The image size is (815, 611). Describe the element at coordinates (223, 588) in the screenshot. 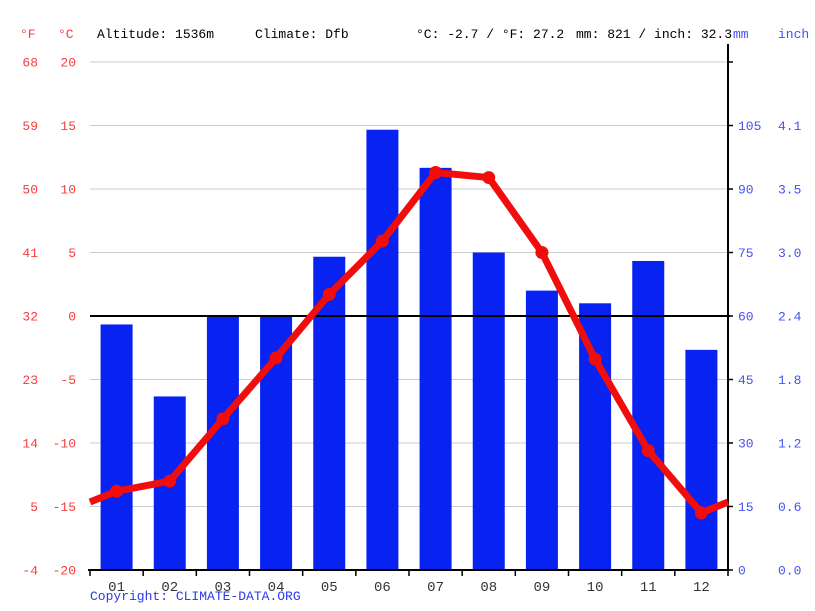

I see `month-label: 03` at that location.